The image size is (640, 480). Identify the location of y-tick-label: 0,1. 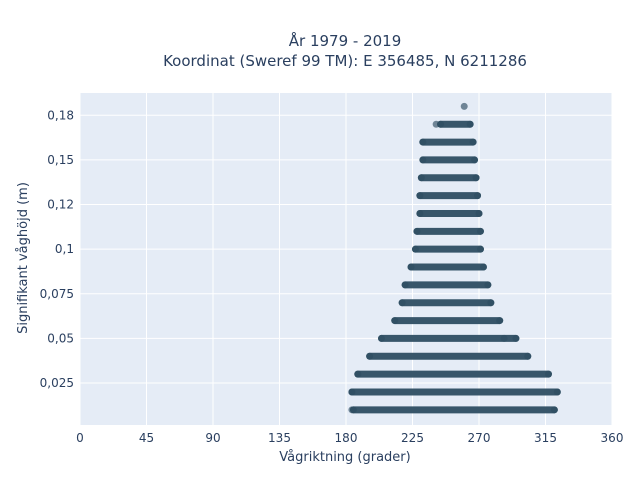
(64, 249).